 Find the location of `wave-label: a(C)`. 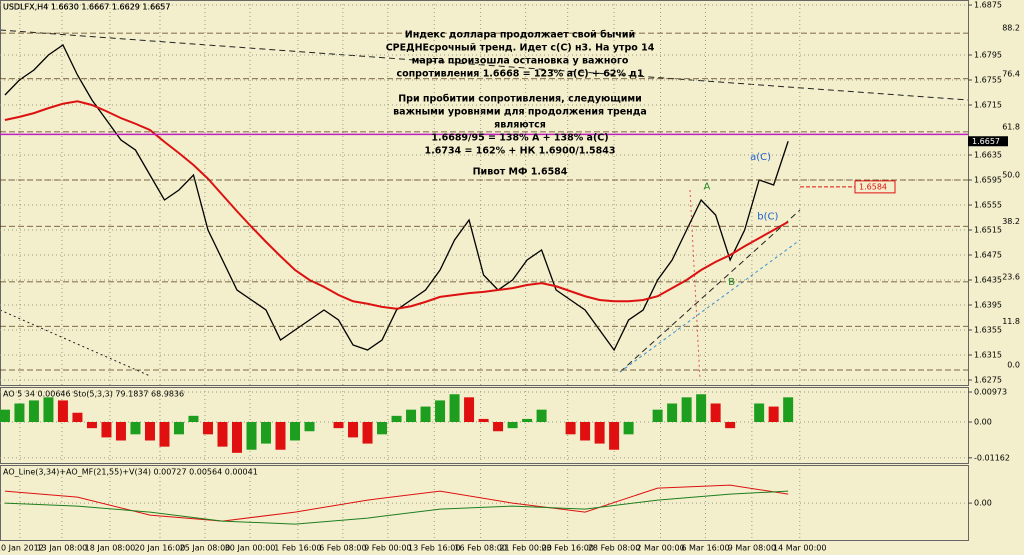

wave-label: a(C) is located at coordinates (760, 157).